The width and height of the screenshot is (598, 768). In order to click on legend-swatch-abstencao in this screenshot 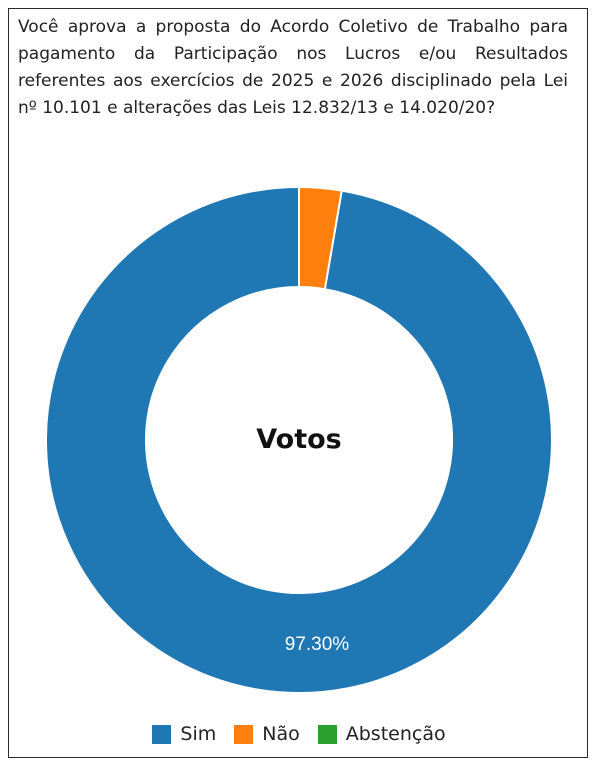, I will do `click(327, 734)`.